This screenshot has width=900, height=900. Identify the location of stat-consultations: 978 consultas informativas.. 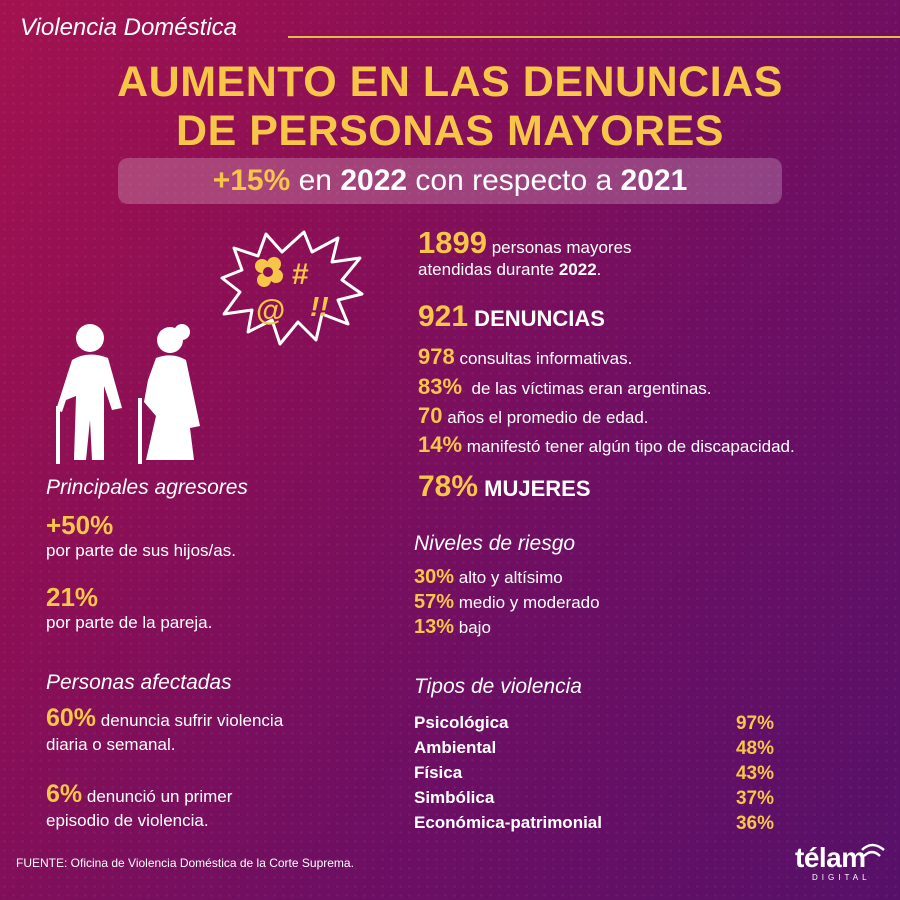
(525, 357).